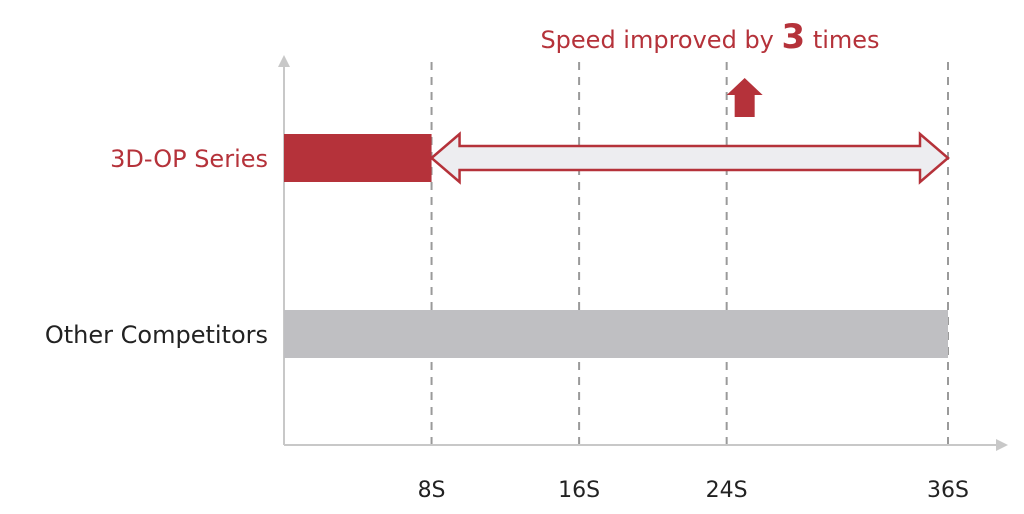 The height and width of the screenshot is (514, 1024). Describe the element at coordinates (156, 247) in the screenshot. I see `category-labels: 3D-OP Series Other Competitors` at that location.